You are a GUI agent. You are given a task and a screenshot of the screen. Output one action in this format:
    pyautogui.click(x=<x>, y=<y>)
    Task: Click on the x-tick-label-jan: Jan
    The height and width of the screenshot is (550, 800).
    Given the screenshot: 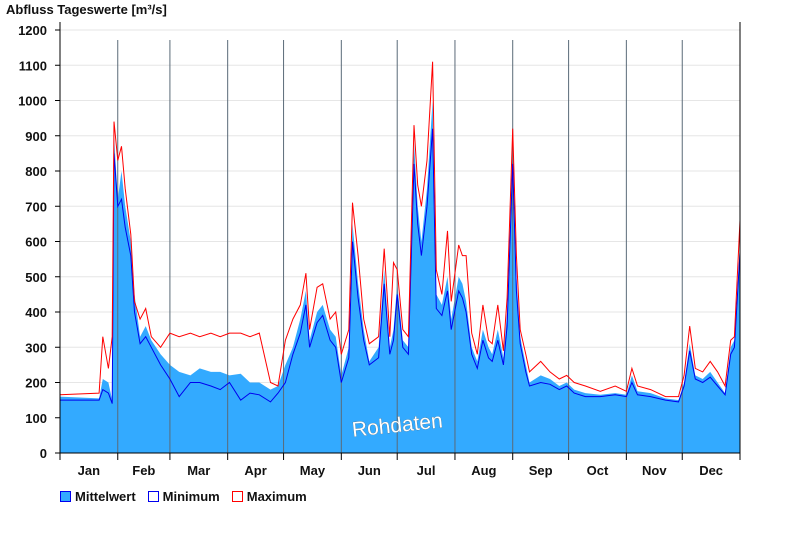 What is the action you would take?
    pyautogui.click(x=89, y=470)
    